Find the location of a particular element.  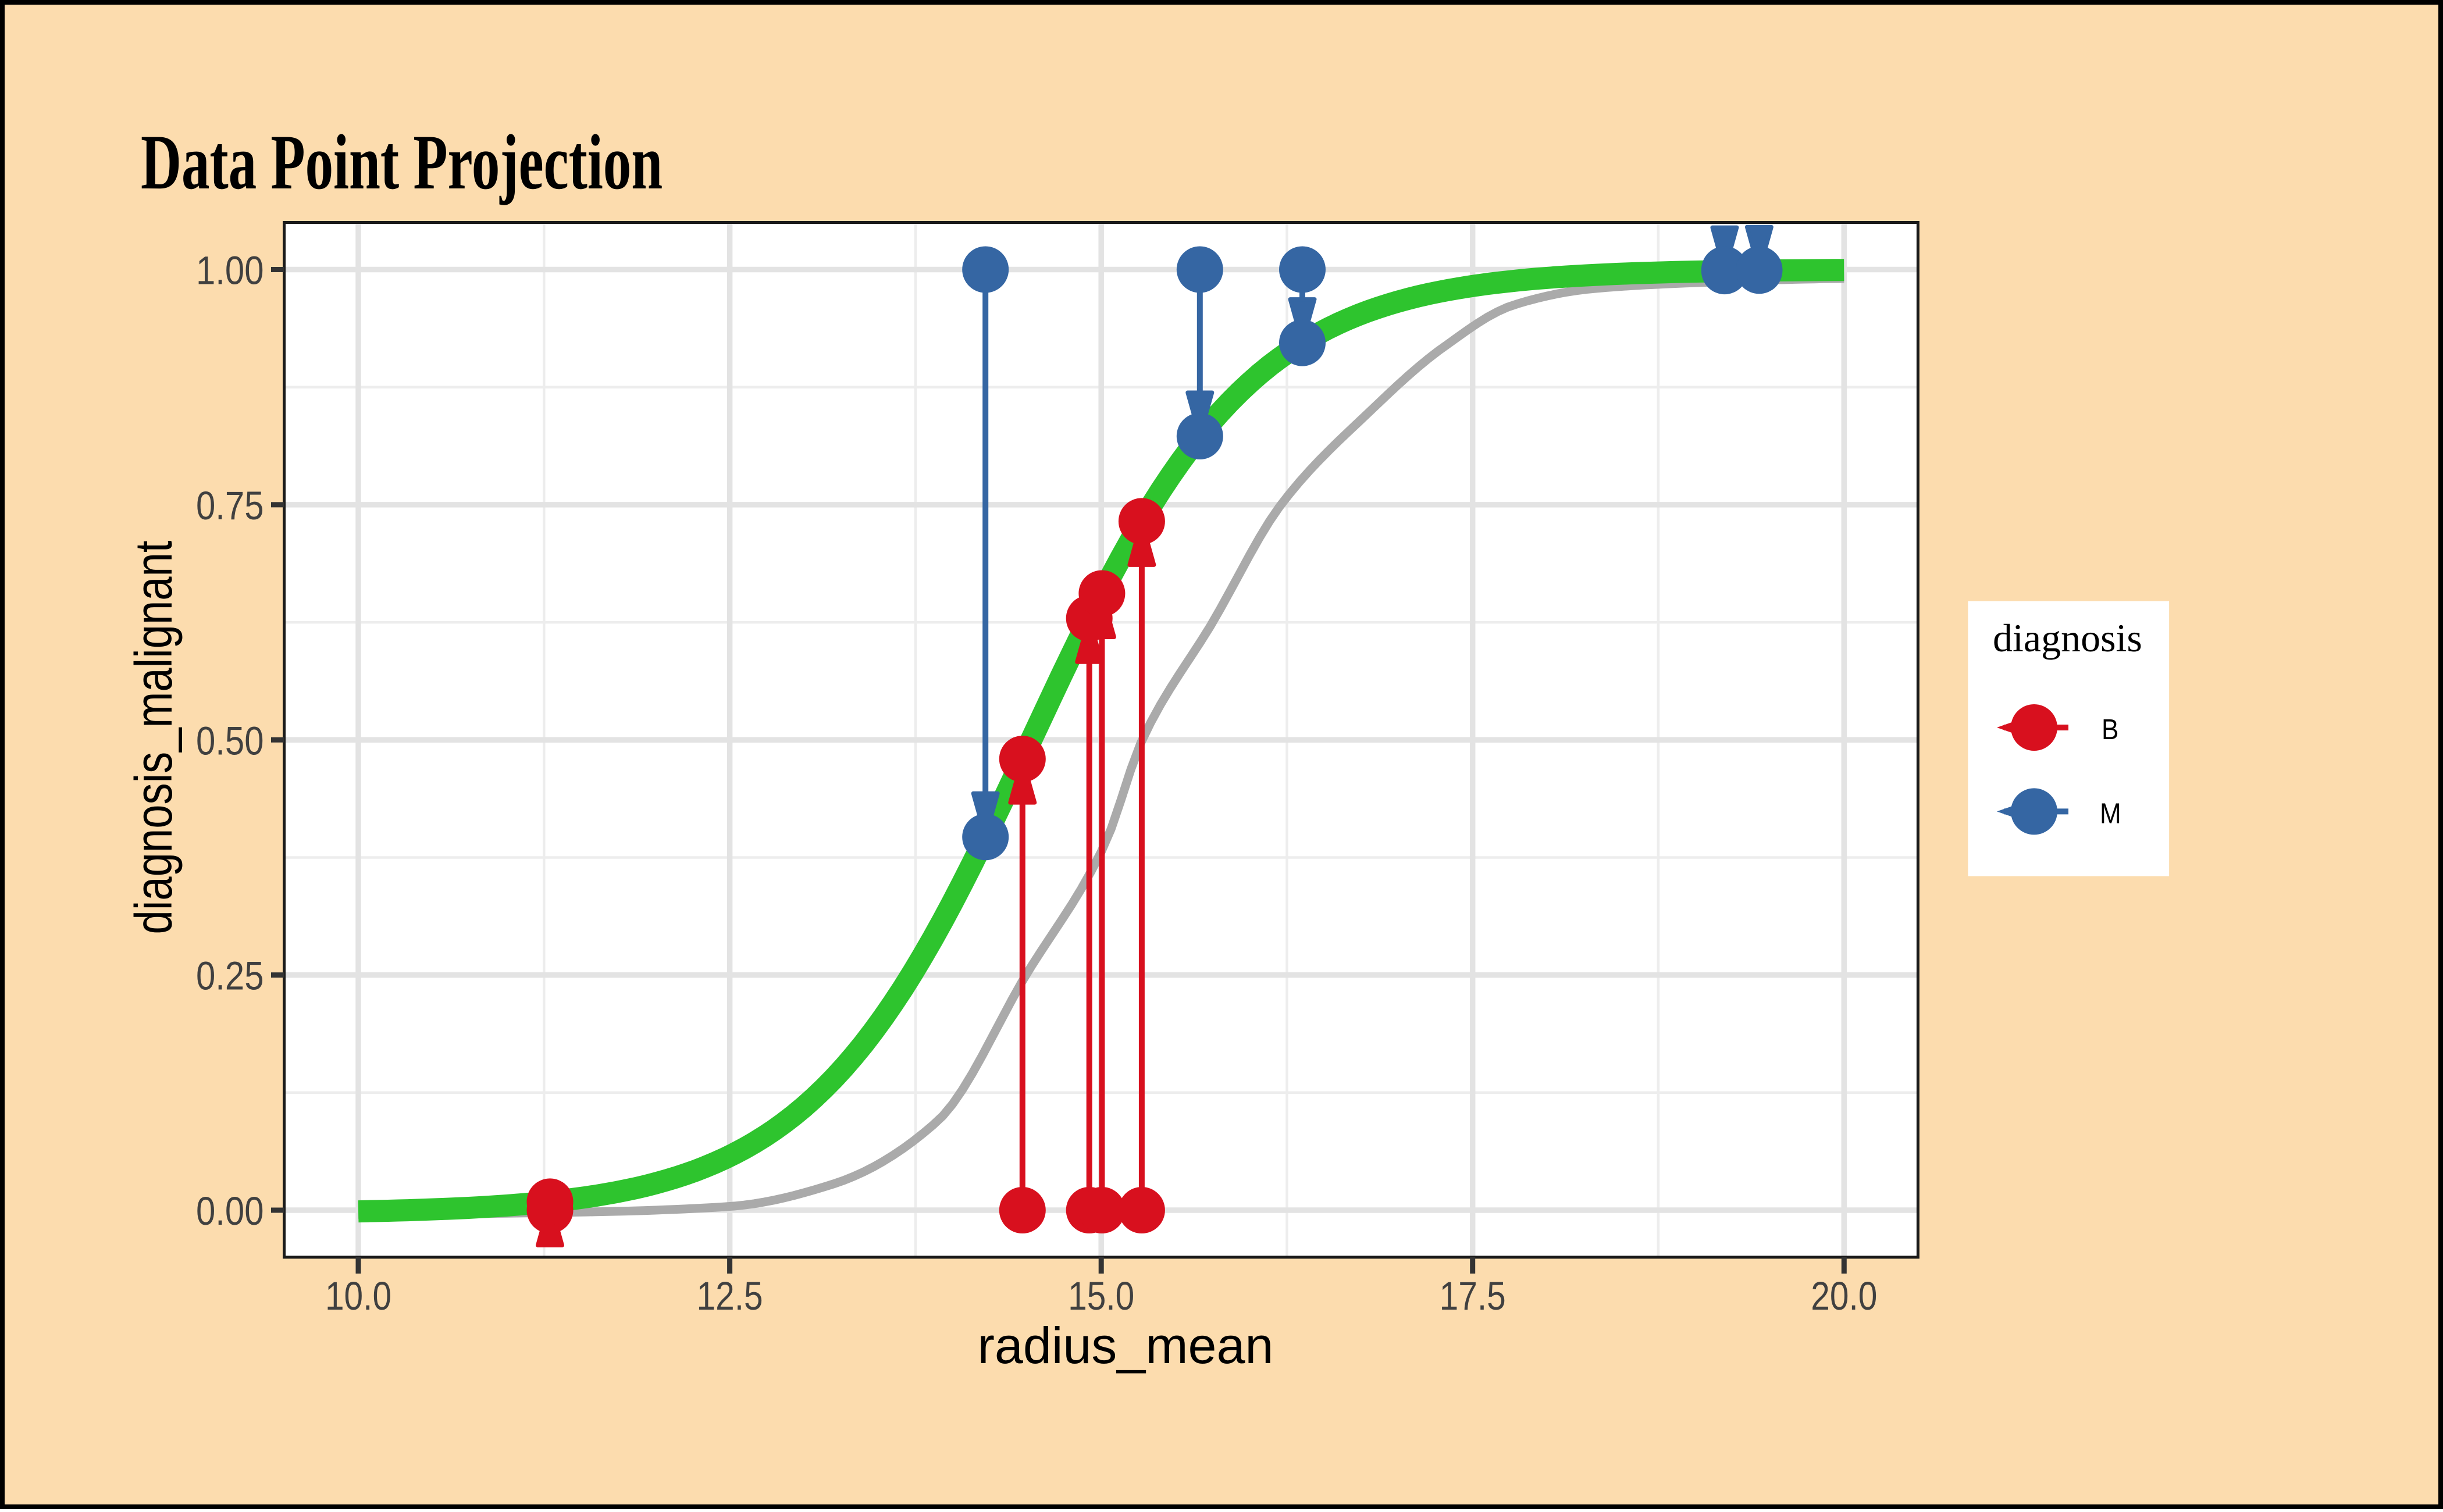

svg-text: 10.0 is located at coordinates (358, 1296).